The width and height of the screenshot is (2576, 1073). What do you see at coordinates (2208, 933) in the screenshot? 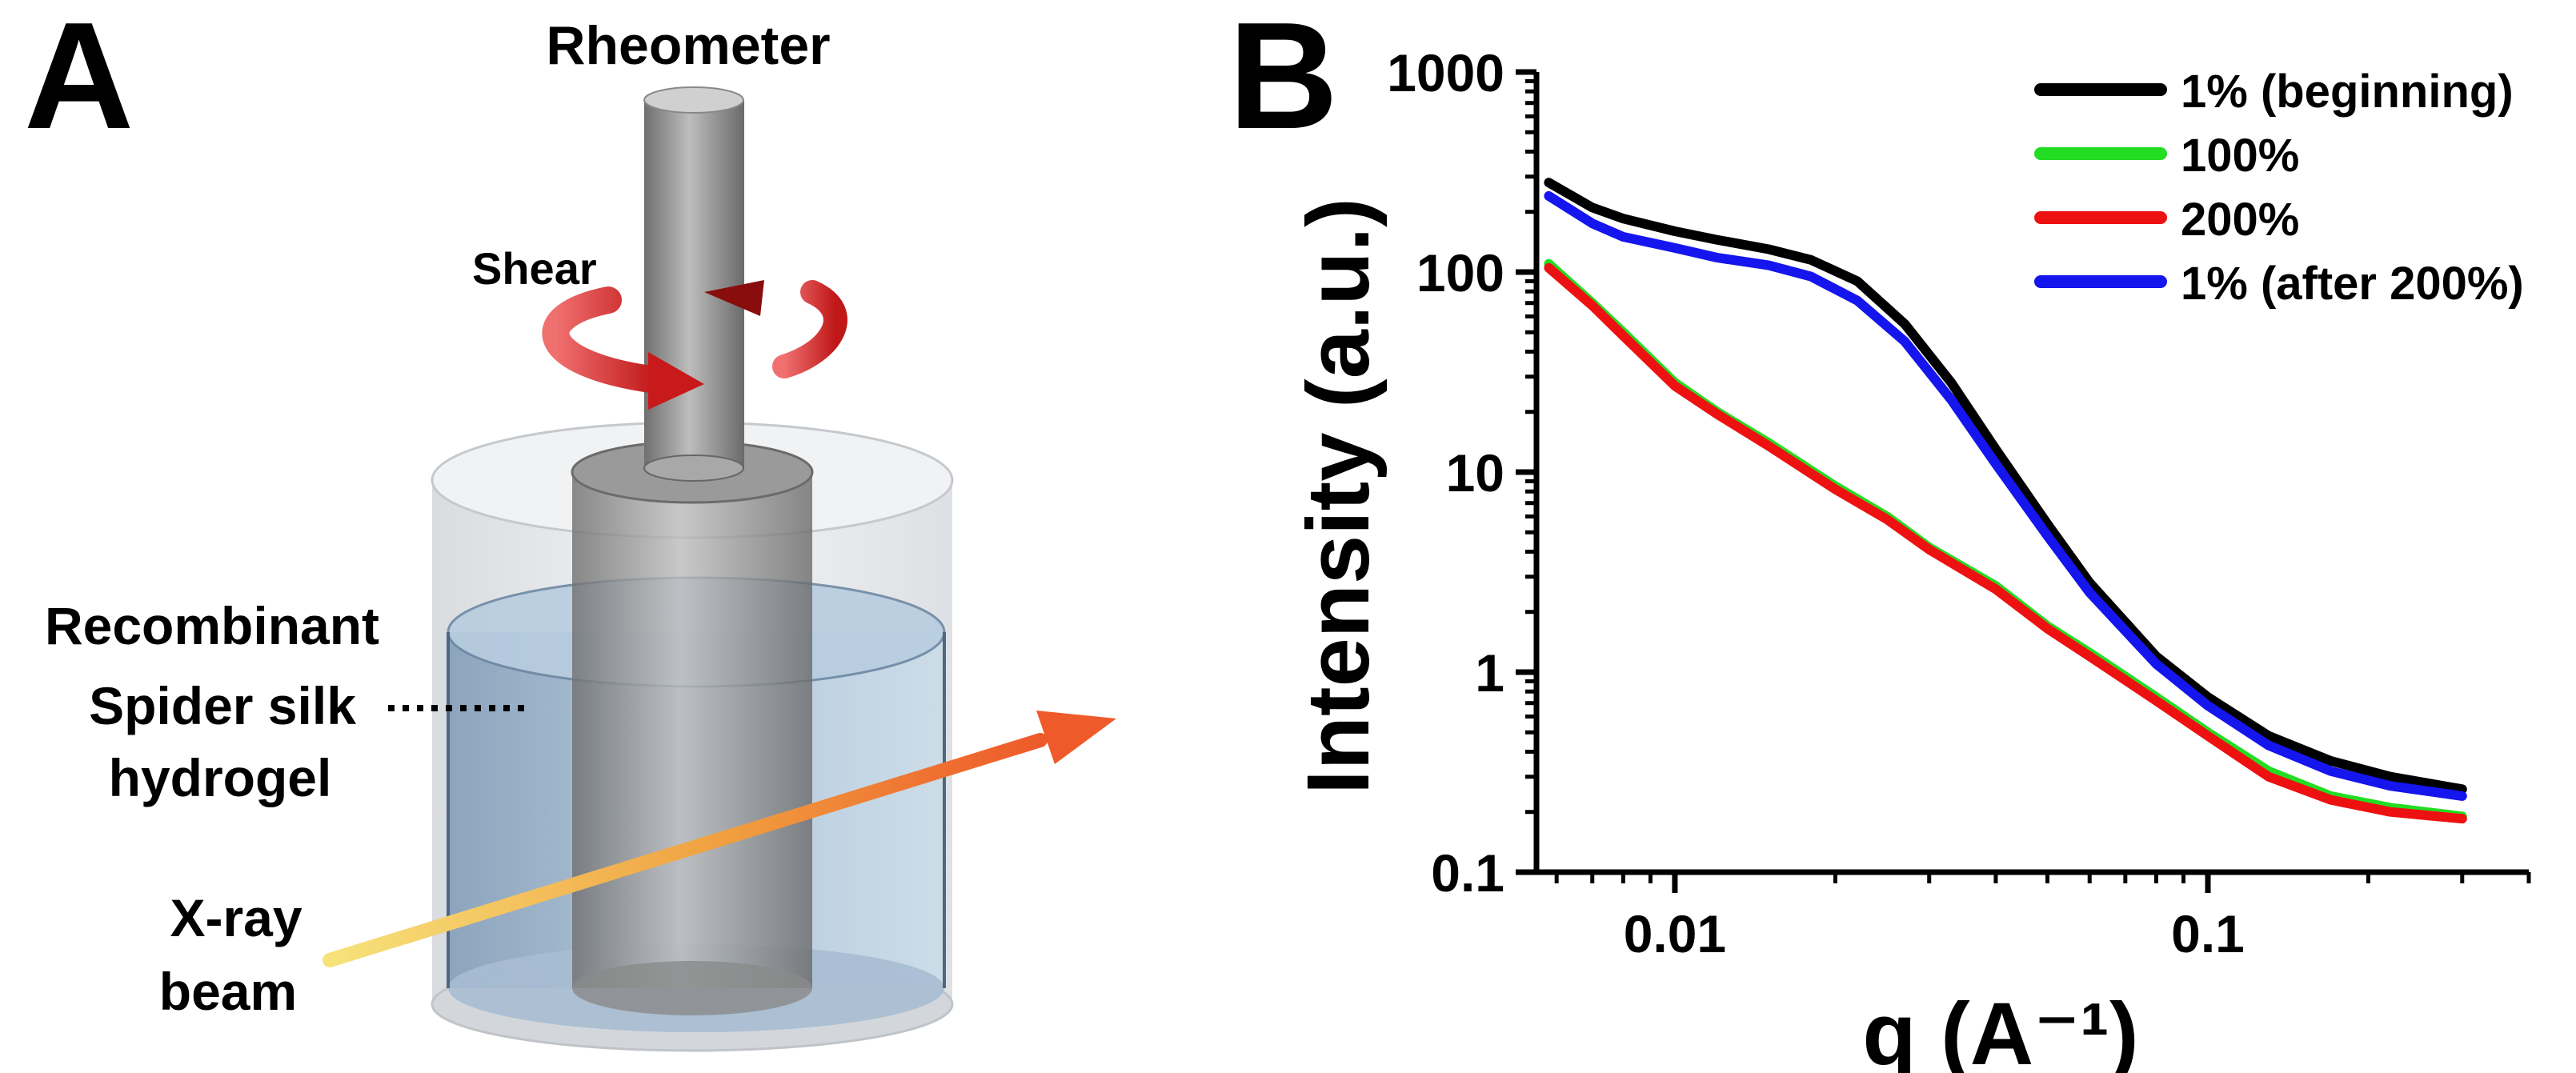
I see `x-tick-label: 0.1` at bounding box center [2208, 933].